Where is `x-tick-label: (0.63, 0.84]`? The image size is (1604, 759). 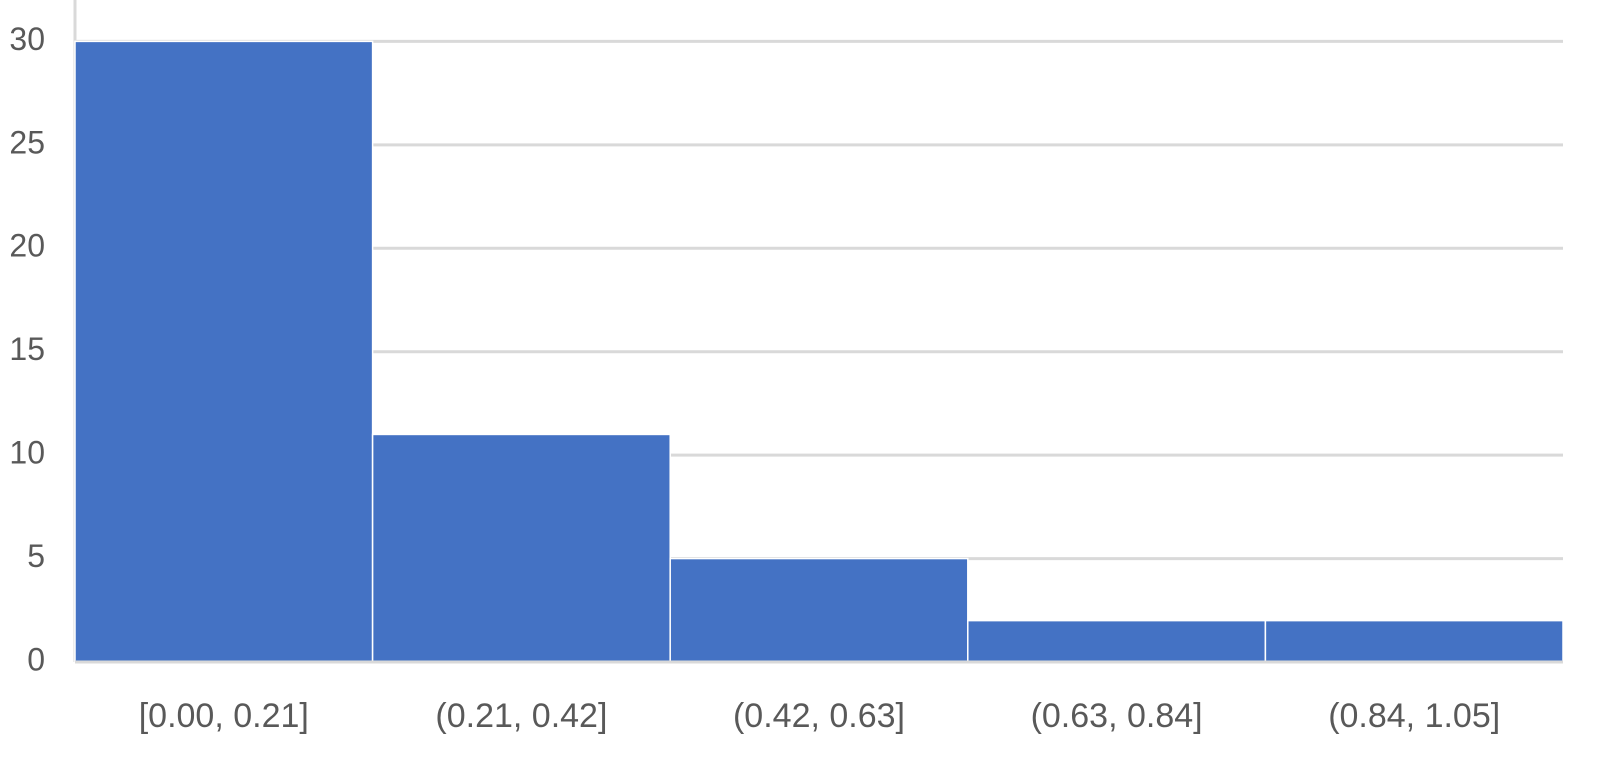
x-tick-label: (0.63, 0.84] is located at coordinates (1117, 716).